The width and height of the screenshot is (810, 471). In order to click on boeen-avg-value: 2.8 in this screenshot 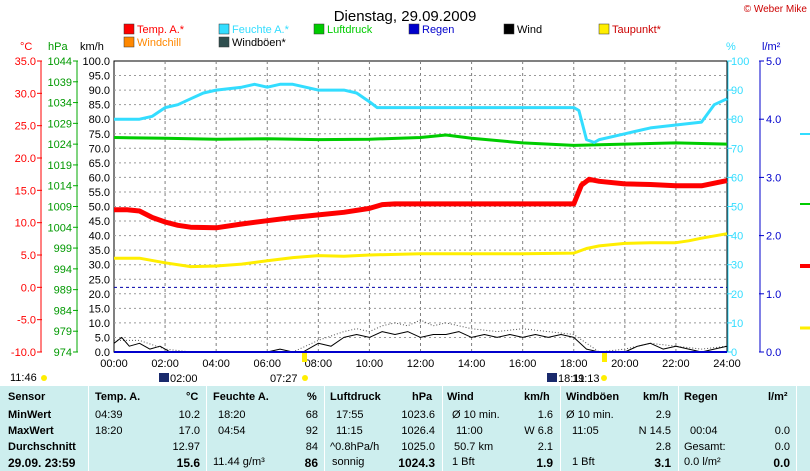, I will do `click(663, 447)`.